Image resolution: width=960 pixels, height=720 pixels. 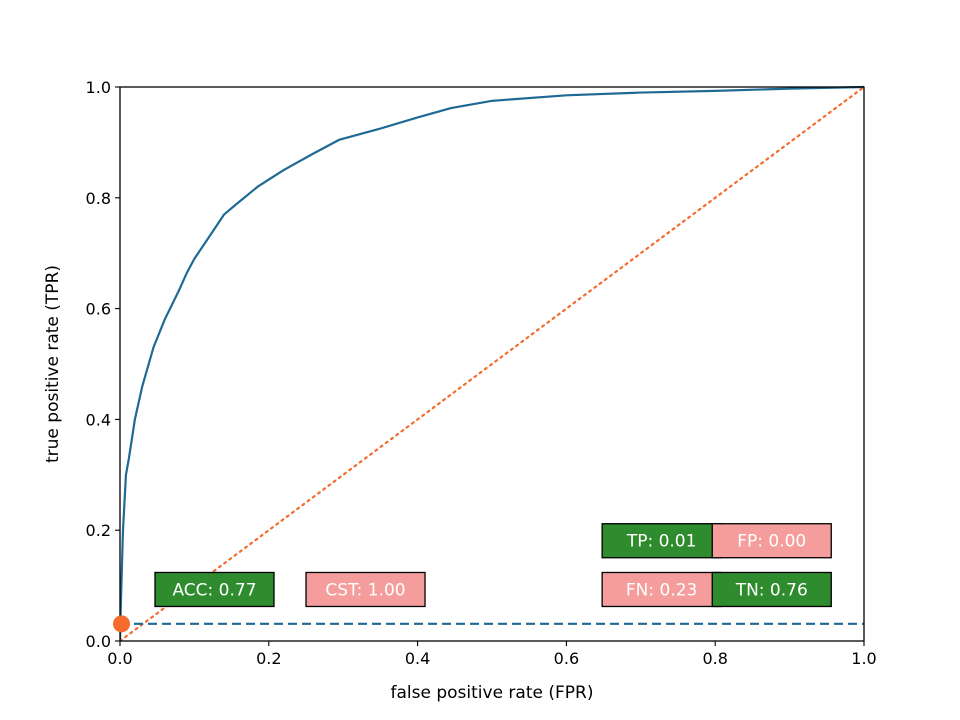 I want to click on annotation-box: FN: 0.23, so click(x=661, y=589).